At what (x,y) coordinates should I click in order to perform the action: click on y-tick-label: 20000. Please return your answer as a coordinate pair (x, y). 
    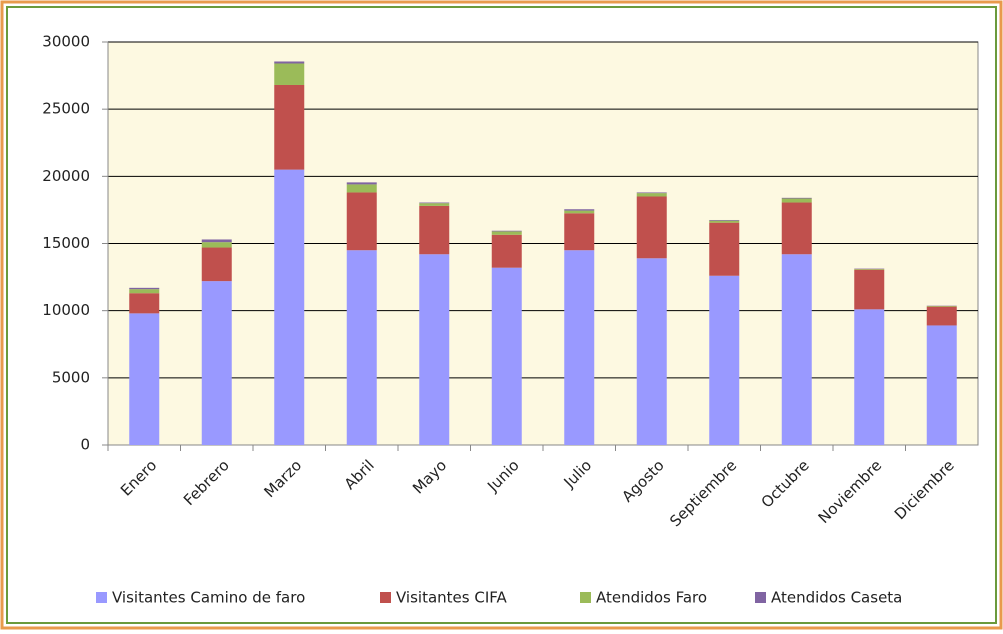
    Looking at the image, I should click on (66, 176).